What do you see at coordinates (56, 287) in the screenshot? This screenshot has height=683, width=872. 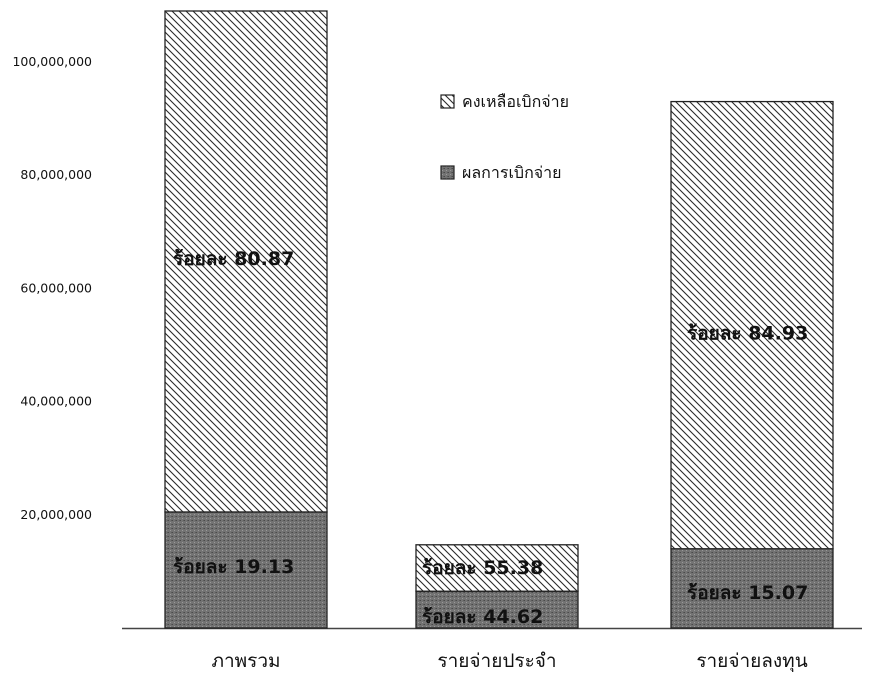 I see `y-tick-label: 60,000,000` at bounding box center [56, 287].